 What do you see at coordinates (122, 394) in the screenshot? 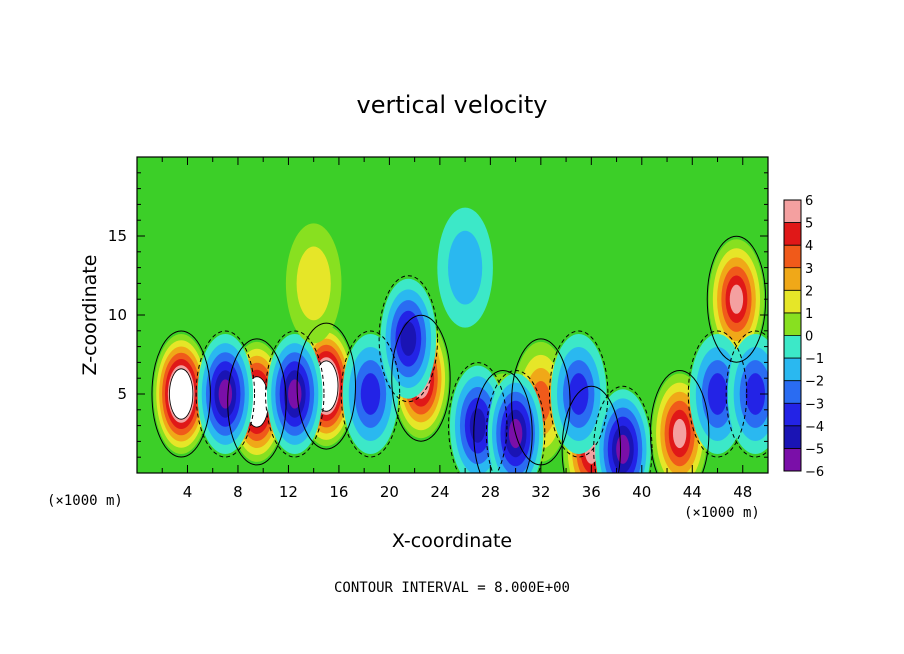
I see `y-tick-label: 5` at bounding box center [122, 394].